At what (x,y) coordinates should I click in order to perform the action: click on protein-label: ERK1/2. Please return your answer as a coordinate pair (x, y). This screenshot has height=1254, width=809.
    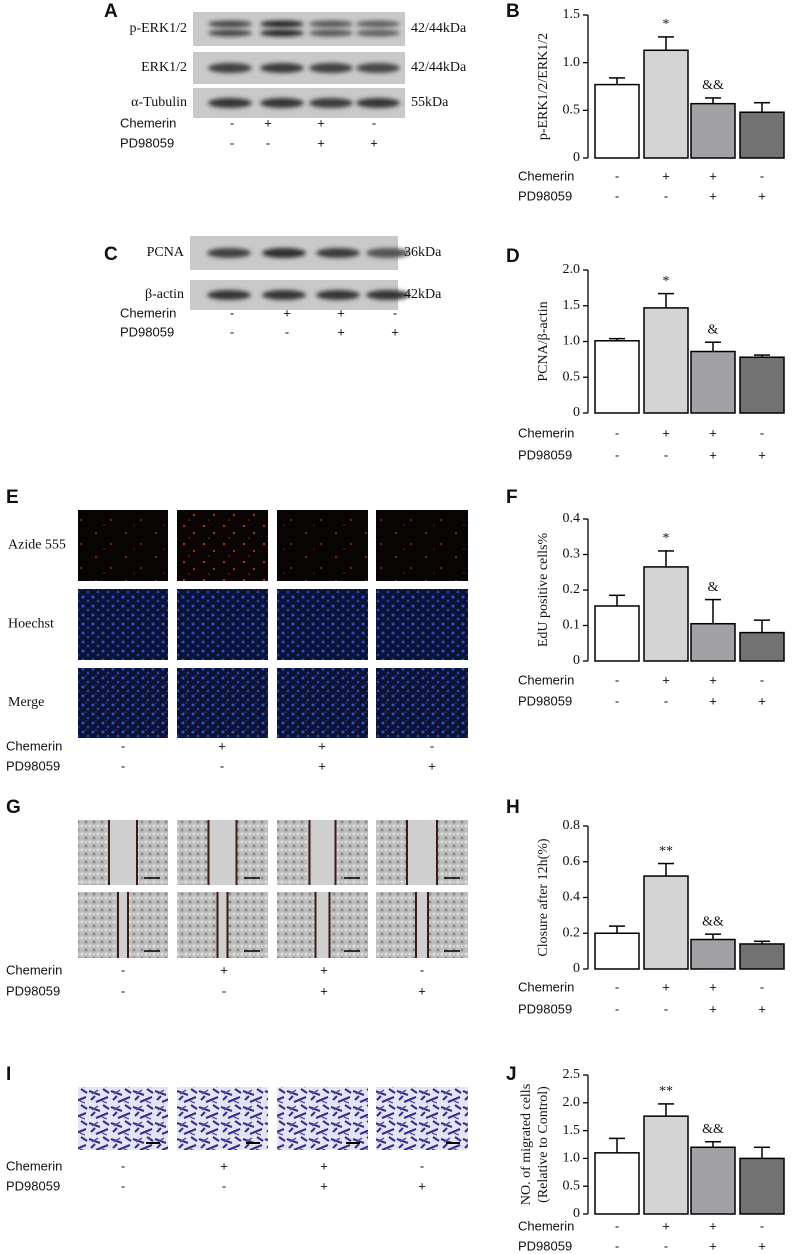
    Looking at the image, I should click on (164, 67).